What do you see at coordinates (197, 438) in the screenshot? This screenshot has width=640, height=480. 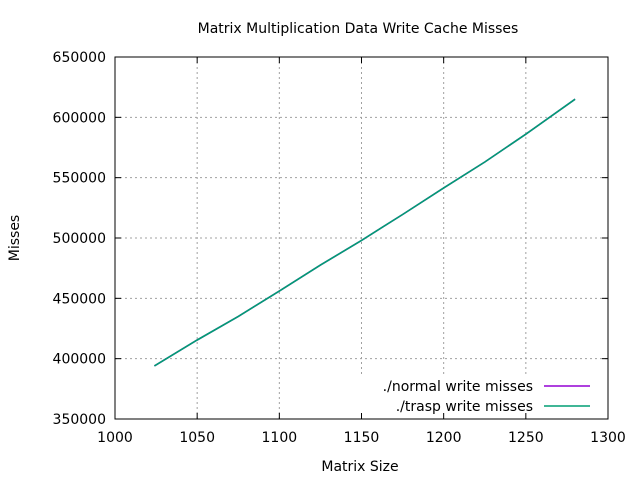 I see `x-tick-label: 1050` at bounding box center [197, 438].